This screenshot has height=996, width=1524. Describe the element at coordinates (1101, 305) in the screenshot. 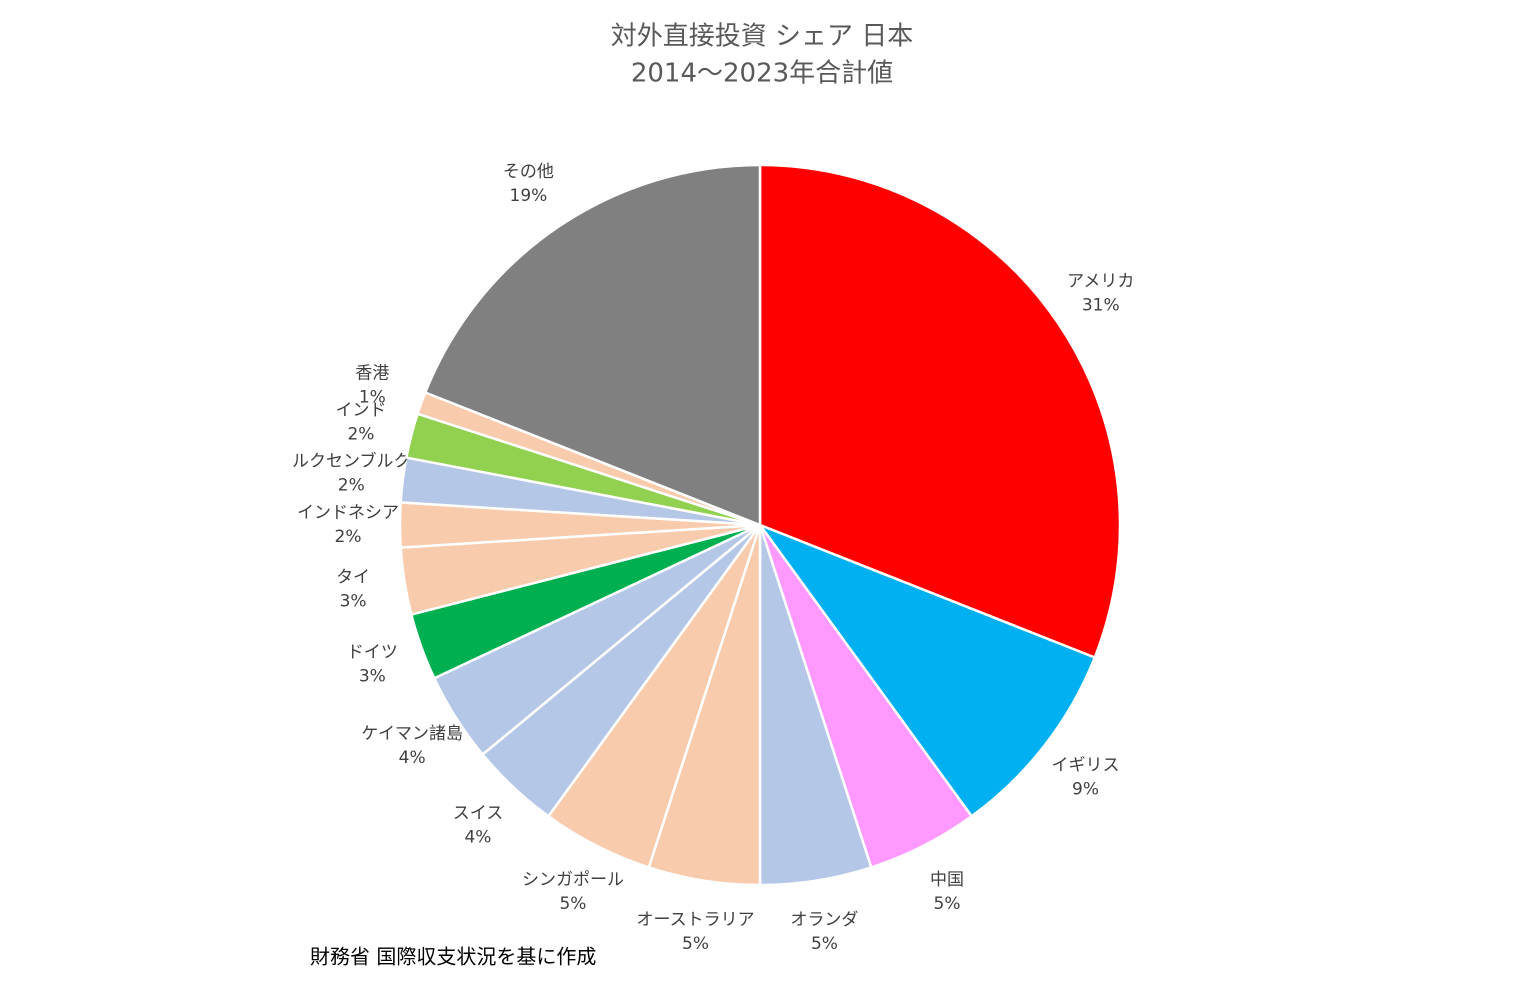

I see `slice-value-label: 31%` at that location.